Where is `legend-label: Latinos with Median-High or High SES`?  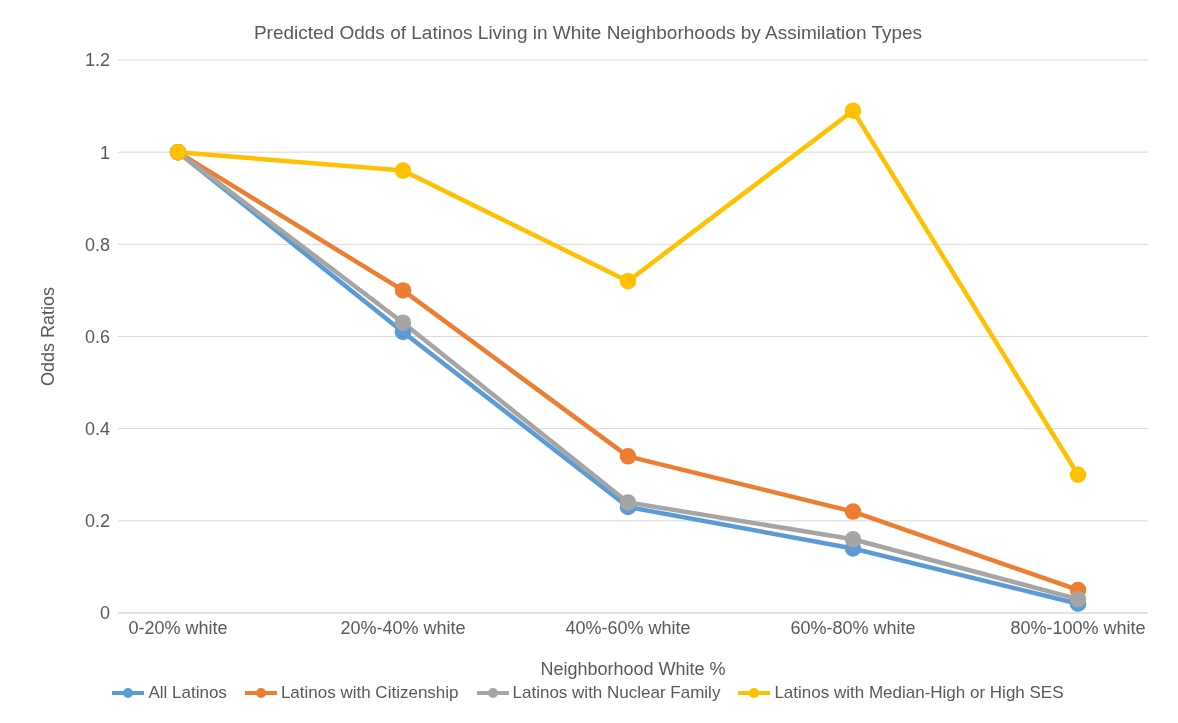 legend-label: Latinos with Median-High or High SES is located at coordinates (918, 693).